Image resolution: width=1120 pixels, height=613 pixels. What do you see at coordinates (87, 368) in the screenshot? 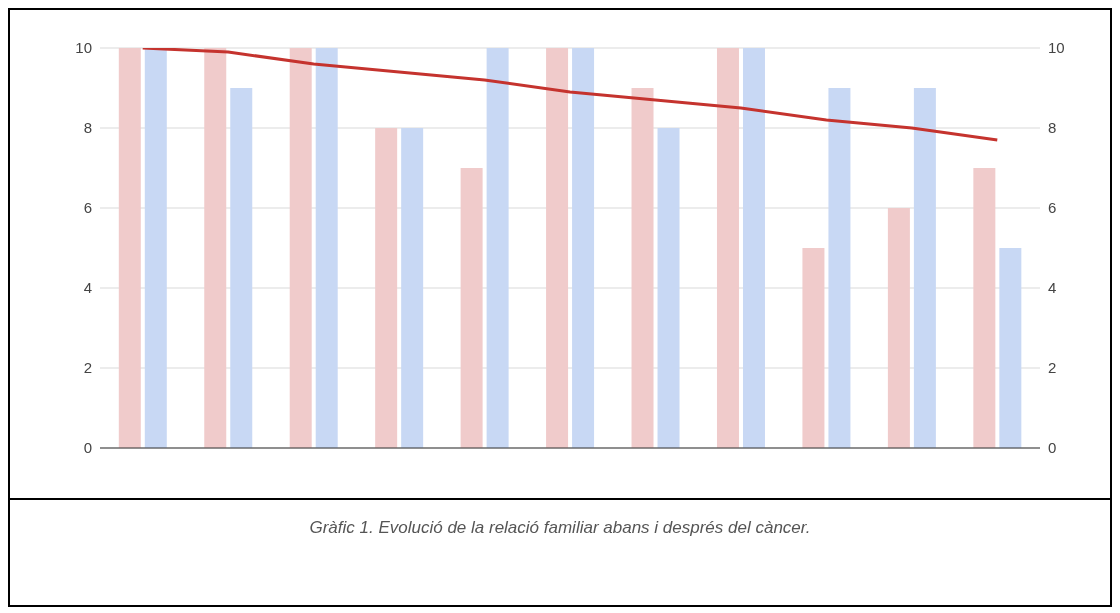
I see `y-tick-label: 2` at bounding box center [87, 368].